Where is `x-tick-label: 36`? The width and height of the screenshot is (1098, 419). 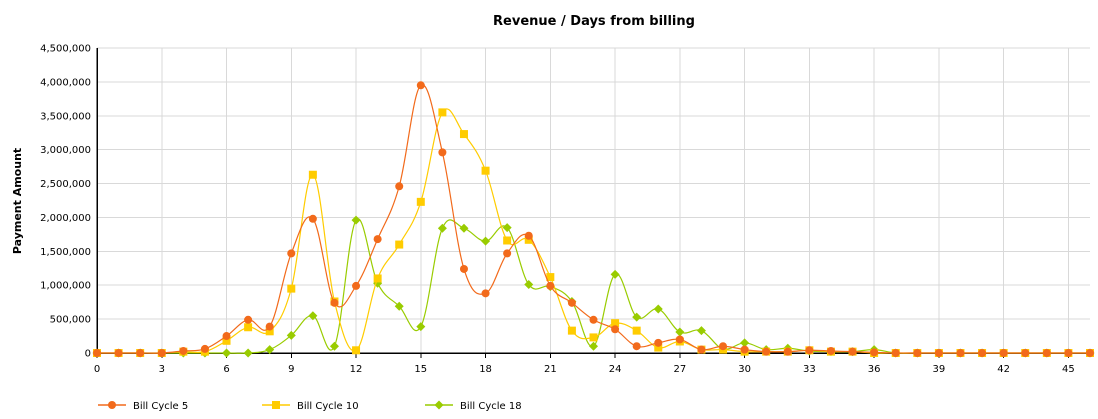
x-tick-label: 36 is located at coordinates (874, 369).